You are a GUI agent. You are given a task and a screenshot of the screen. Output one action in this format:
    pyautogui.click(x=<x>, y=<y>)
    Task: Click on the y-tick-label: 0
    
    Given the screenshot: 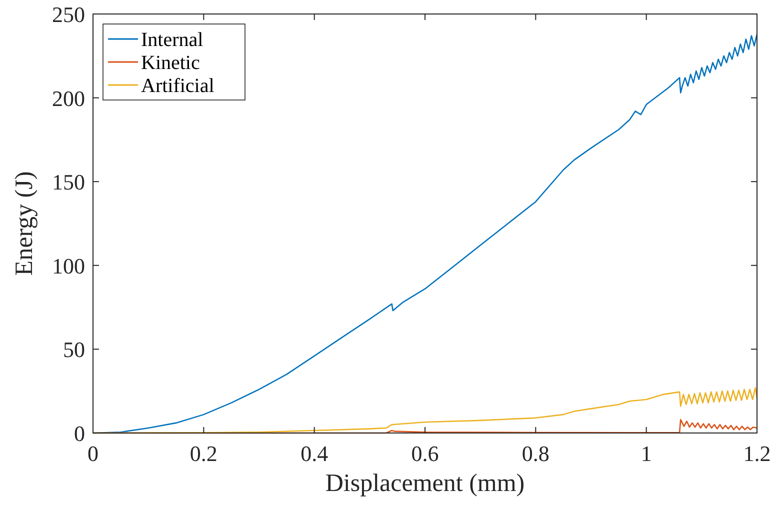 What is the action you would take?
    pyautogui.click(x=79, y=433)
    